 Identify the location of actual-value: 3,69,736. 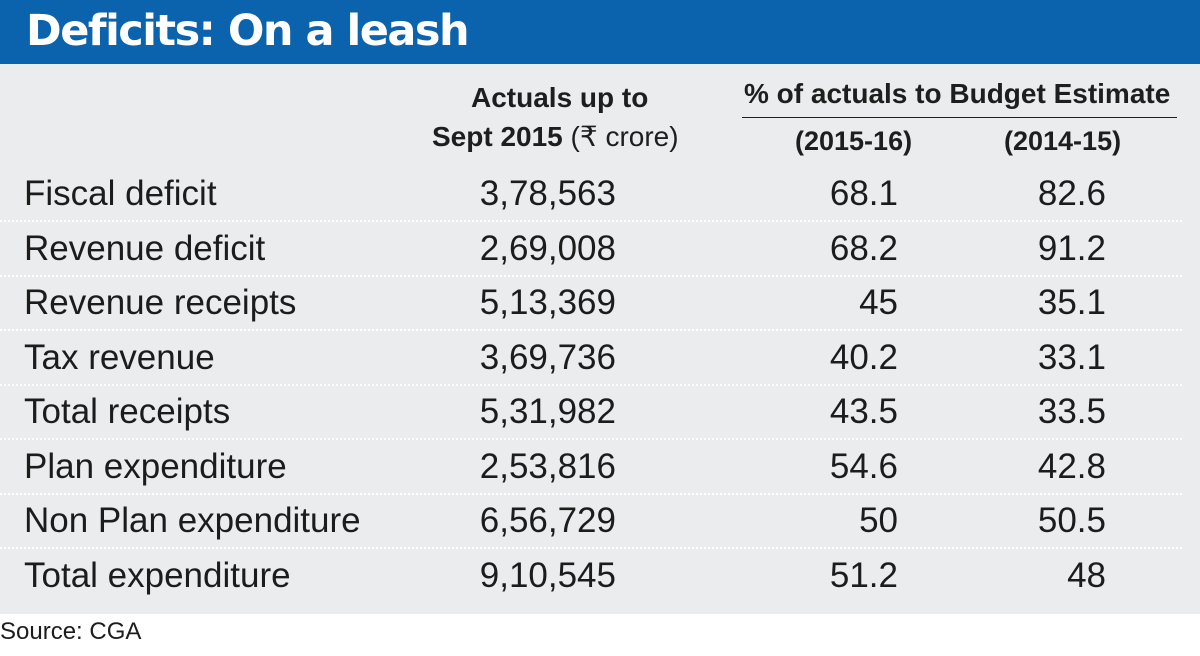
(547, 357).